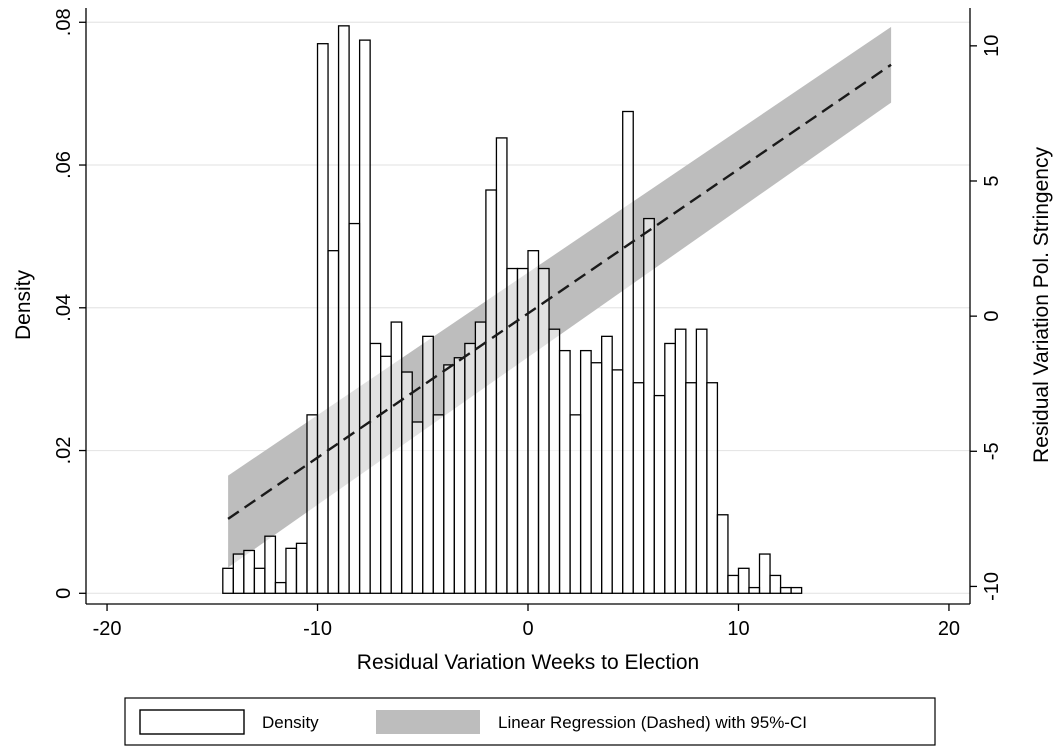 This screenshot has width=1057, height=748. Describe the element at coordinates (290, 722) in the screenshot. I see `legend-density-label: Density` at that location.